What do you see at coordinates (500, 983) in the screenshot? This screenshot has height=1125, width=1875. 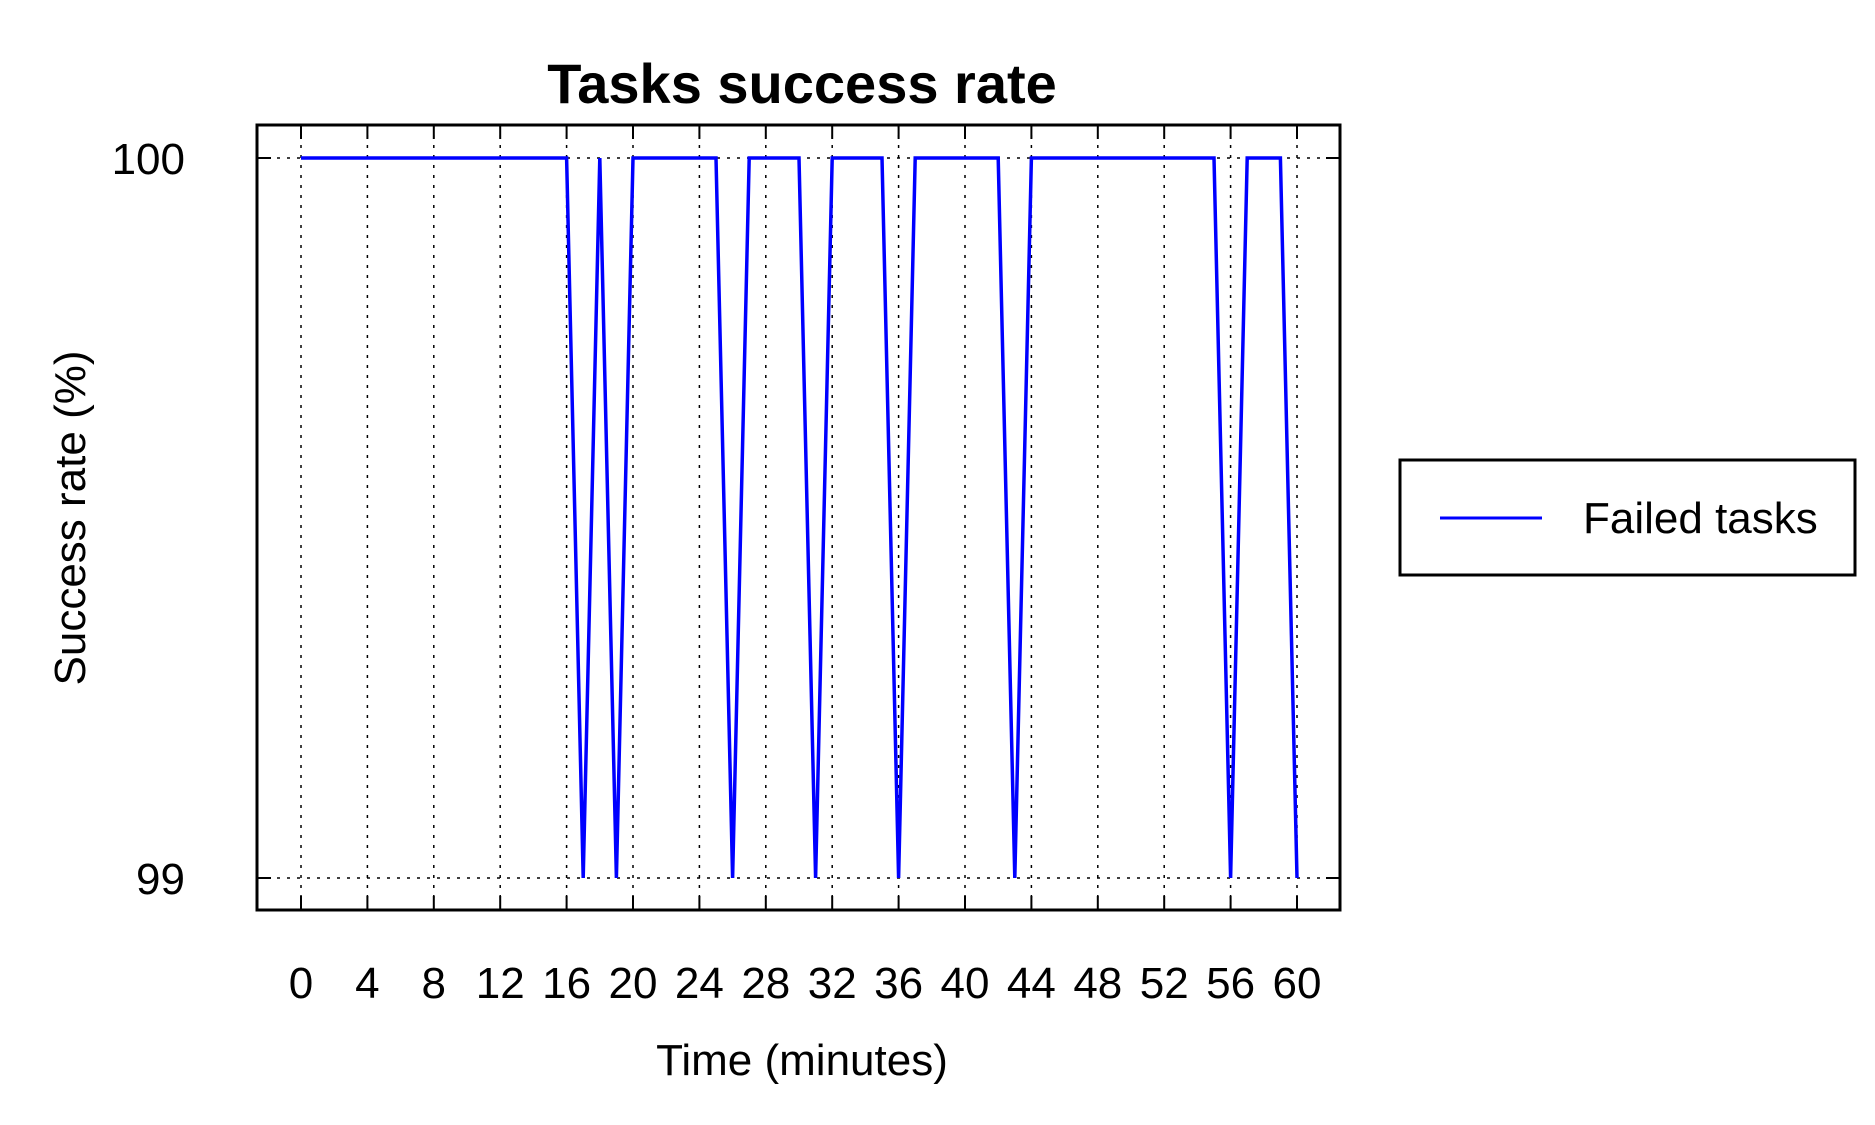 I see `x-tick-label: 12` at bounding box center [500, 983].